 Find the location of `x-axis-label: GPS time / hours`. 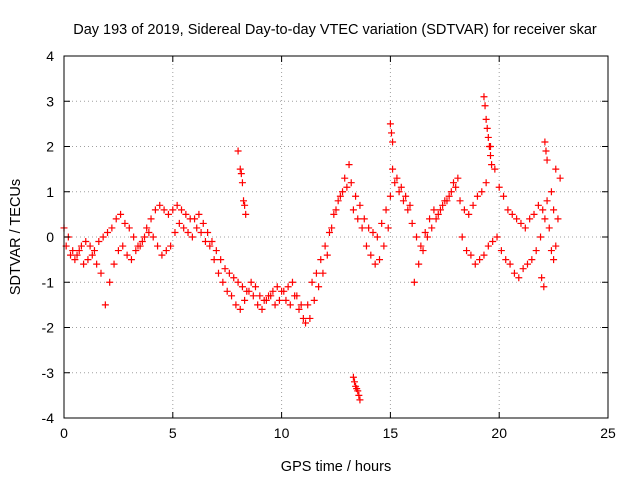

x-axis-label: GPS time / hours is located at coordinates (336, 467).